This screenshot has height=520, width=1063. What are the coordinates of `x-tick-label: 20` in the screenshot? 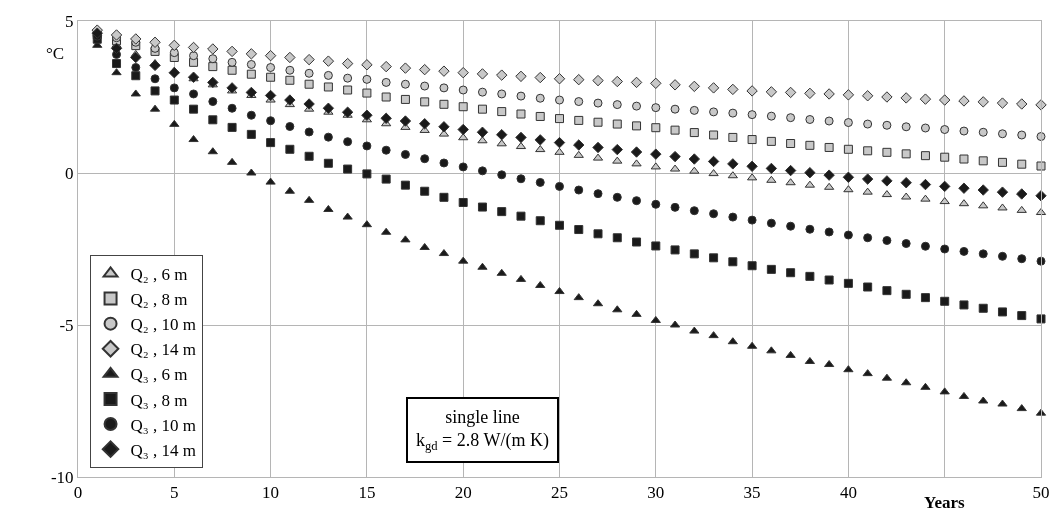 It's located at (463, 493).